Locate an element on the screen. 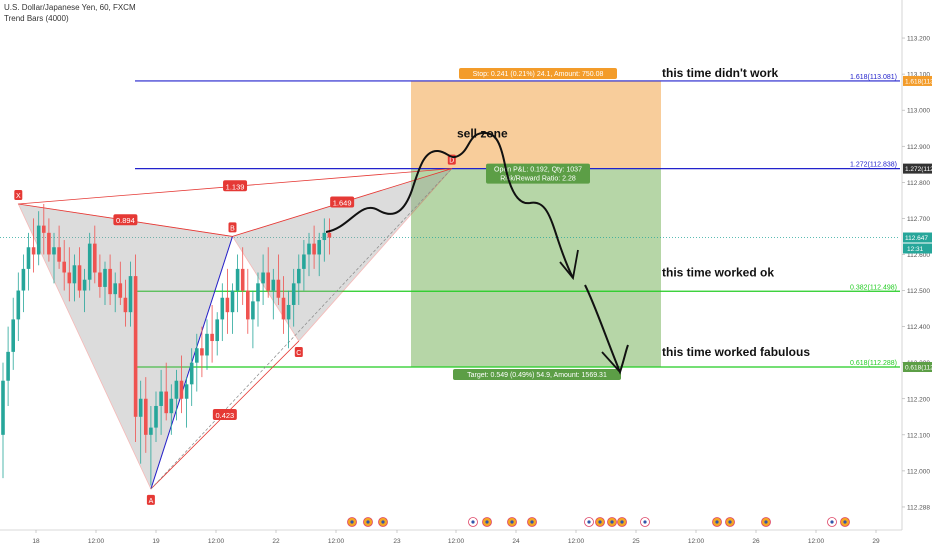 The image size is (932, 550). y-tick-label: 112.200 is located at coordinates (918, 399).